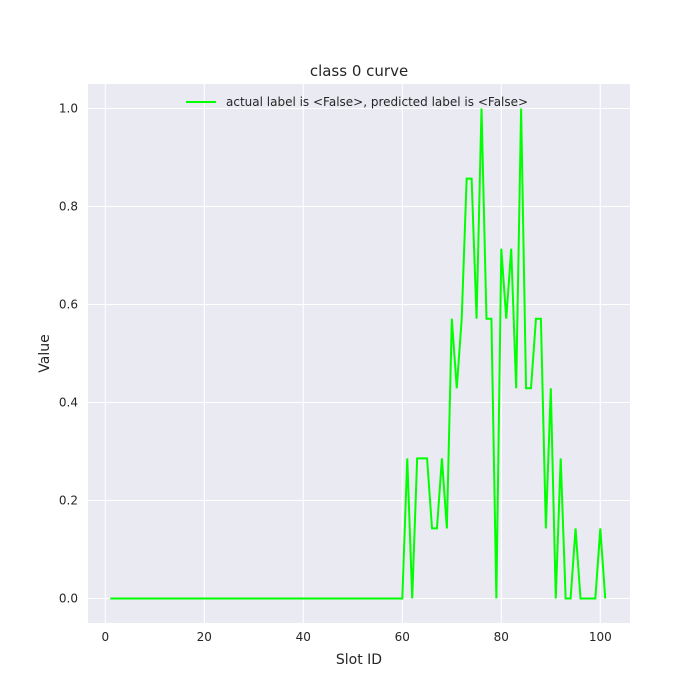 The width and height of the screenshot is (700, 700). Describe the element at coordinates (106, 637) in the screenshot. I see `x-tick-label: 0` at that location.